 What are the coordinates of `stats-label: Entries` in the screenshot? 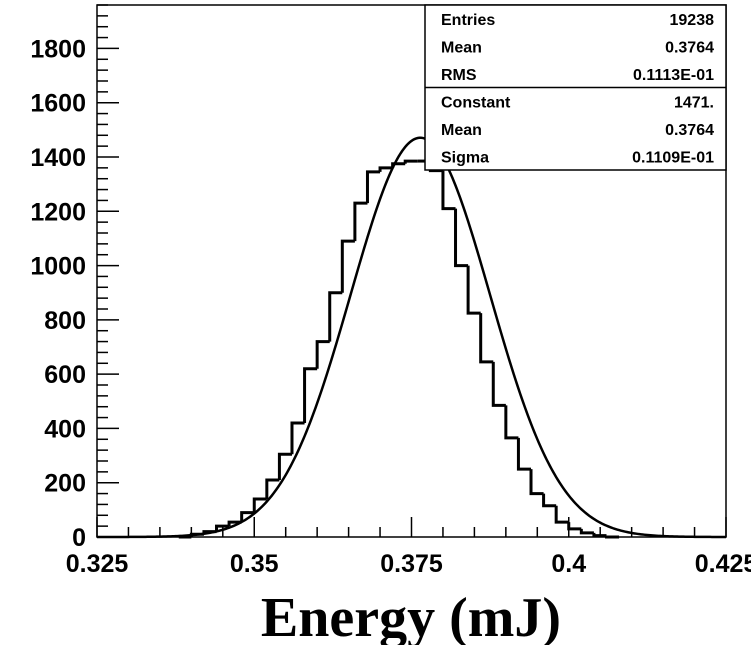 It's located at (468, 20).